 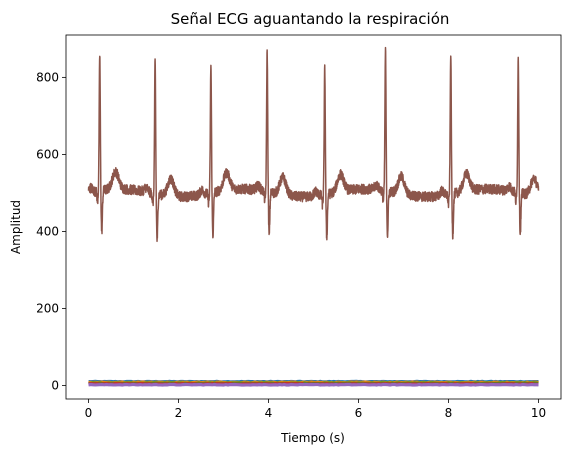 I want to click on y-axis-label: Amplitud, so click(x=16, y=227).